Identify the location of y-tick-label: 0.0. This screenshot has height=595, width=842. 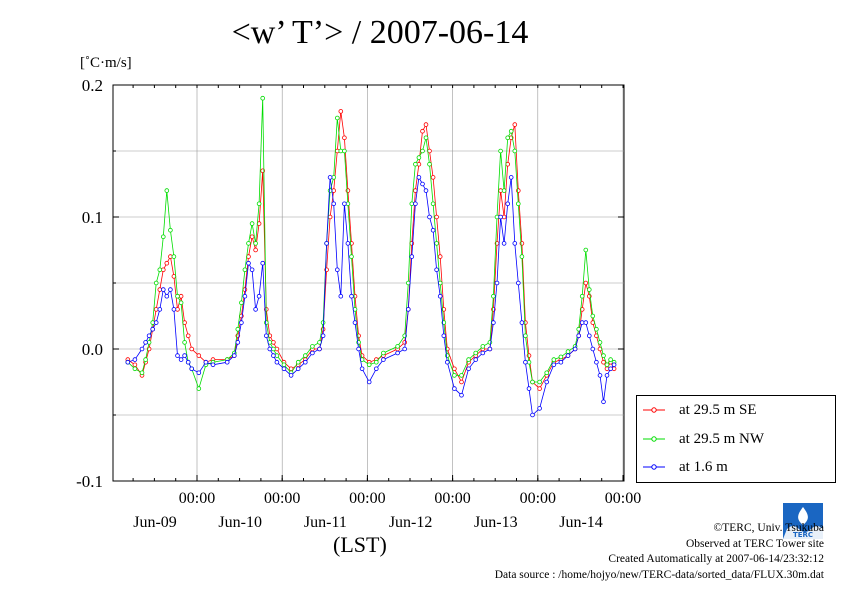
(92, 349).